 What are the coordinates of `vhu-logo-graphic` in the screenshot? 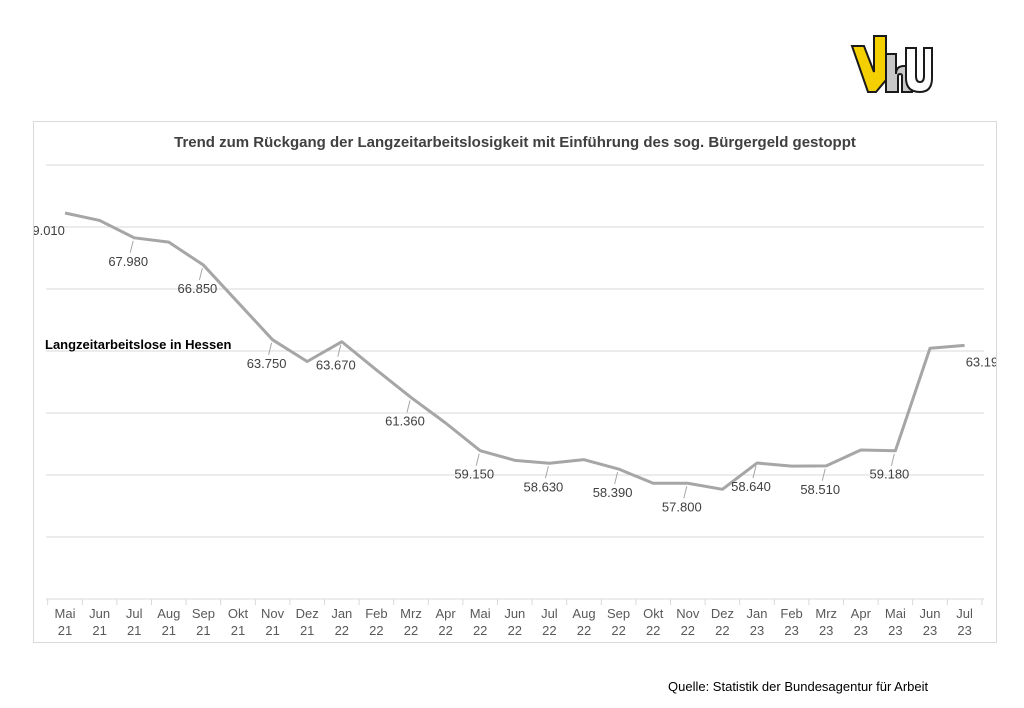 It's located at (891, 64).